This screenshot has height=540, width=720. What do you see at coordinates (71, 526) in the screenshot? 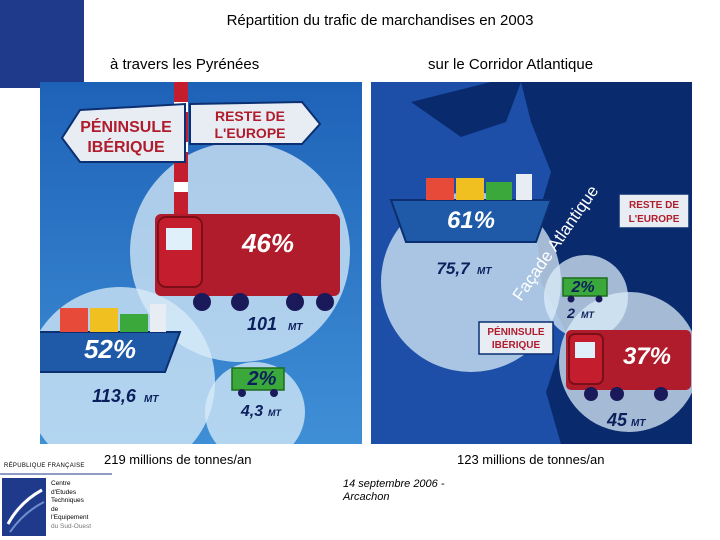
I see `org-region: du Sud-Ouest` at bounding box center [71, 526].